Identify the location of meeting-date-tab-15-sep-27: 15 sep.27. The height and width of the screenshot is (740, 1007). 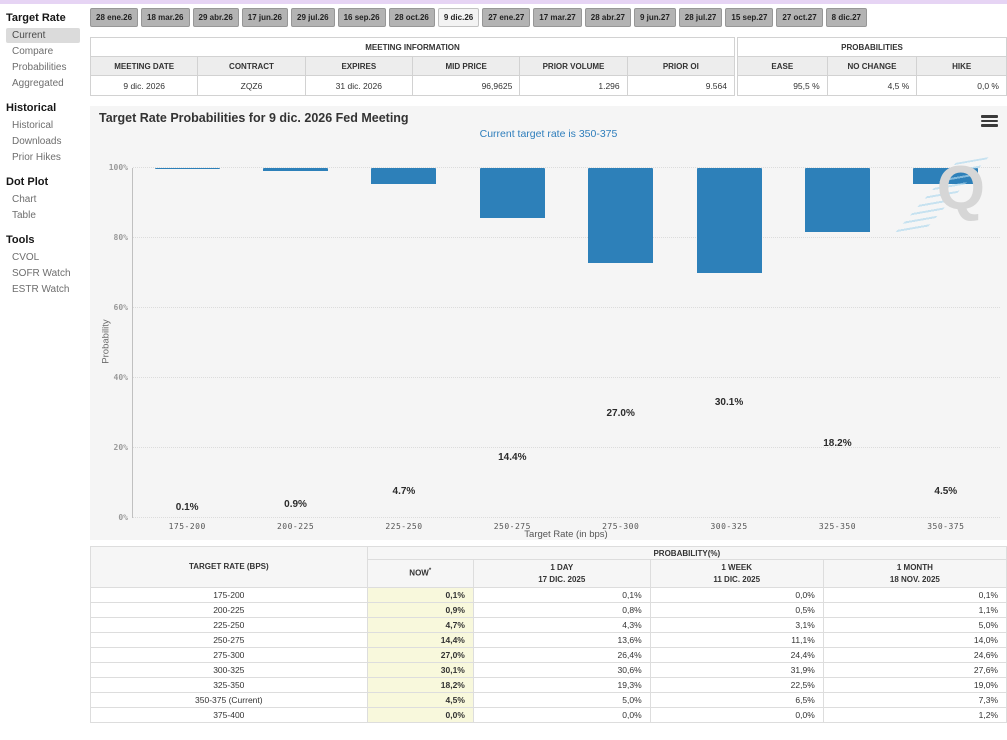
(749, 17).